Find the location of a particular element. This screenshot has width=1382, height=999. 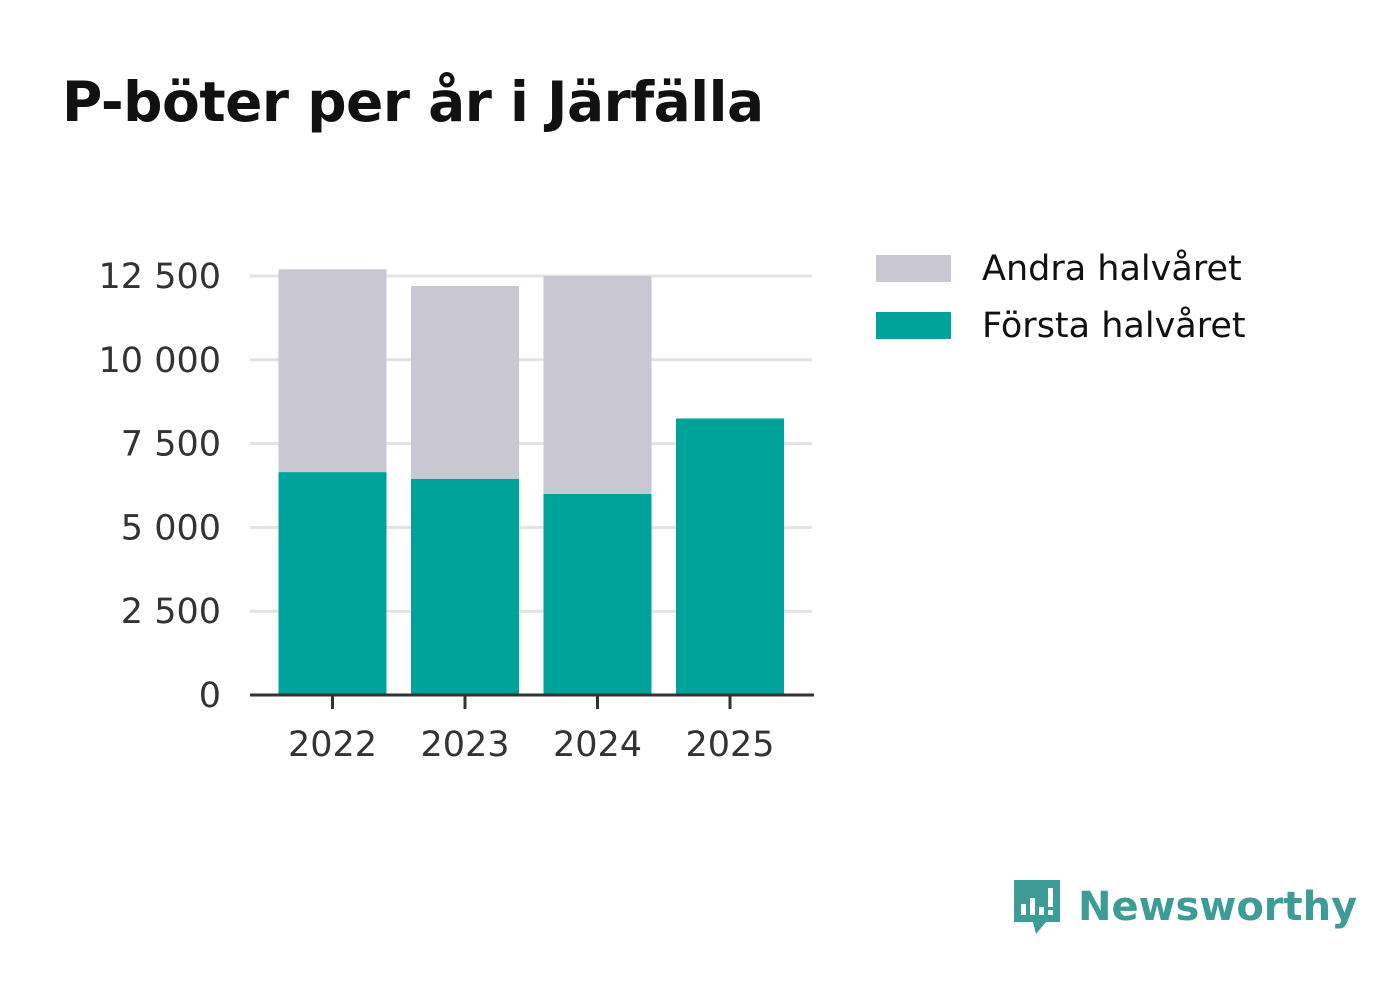

legend-item-first-half: Första halvåret is located at coordinates (1061, 325).